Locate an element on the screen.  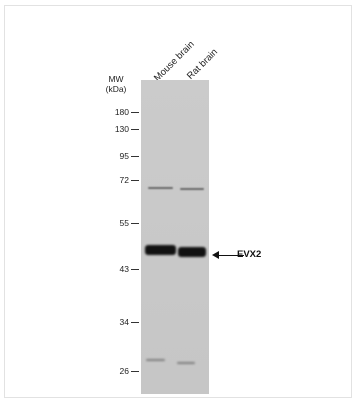
marker-43: 43 is located at coordinates (119, 269).